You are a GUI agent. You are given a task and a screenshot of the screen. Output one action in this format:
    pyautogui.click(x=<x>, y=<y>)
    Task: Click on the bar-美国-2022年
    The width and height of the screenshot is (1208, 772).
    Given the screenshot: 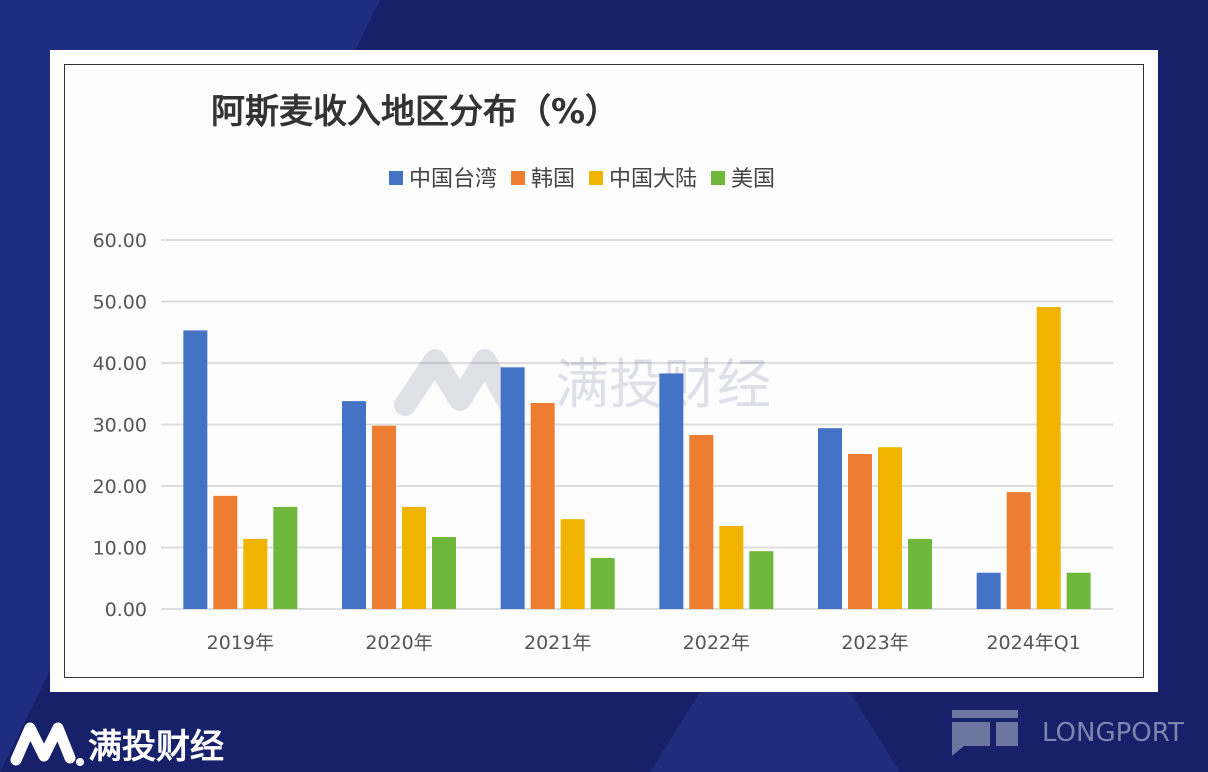 What is the action you would take?
    pyautogui.click(x=761, y=580)
    